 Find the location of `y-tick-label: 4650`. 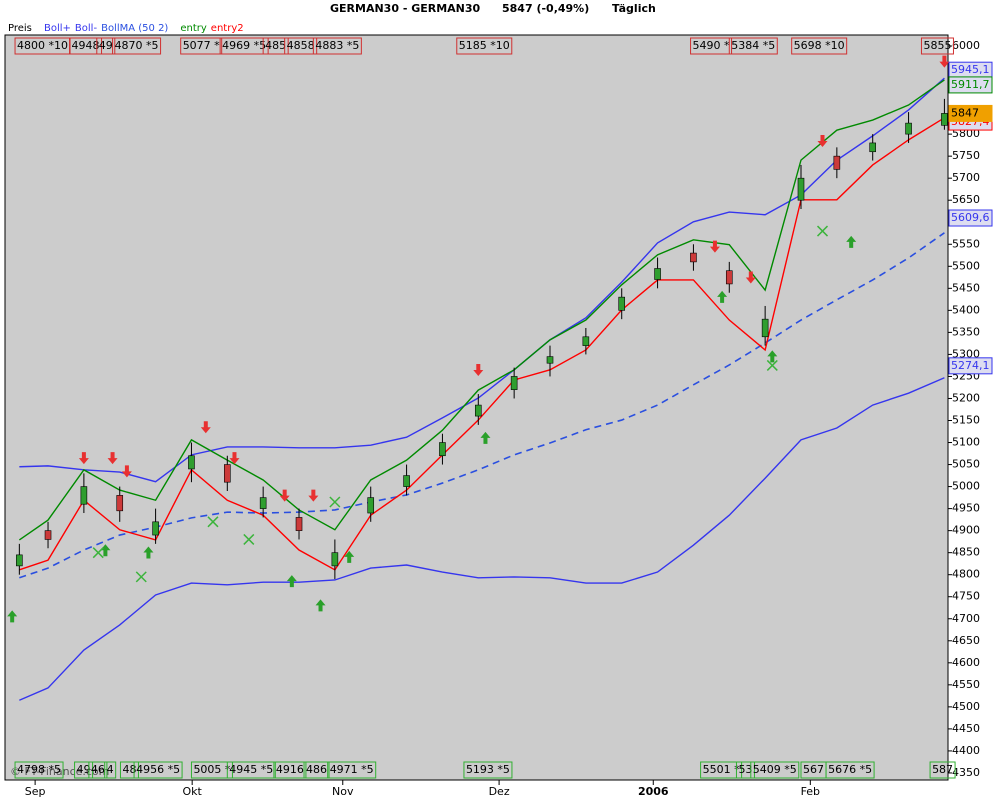

y-tick-label: 4650 is located at coordinates (966, 640).